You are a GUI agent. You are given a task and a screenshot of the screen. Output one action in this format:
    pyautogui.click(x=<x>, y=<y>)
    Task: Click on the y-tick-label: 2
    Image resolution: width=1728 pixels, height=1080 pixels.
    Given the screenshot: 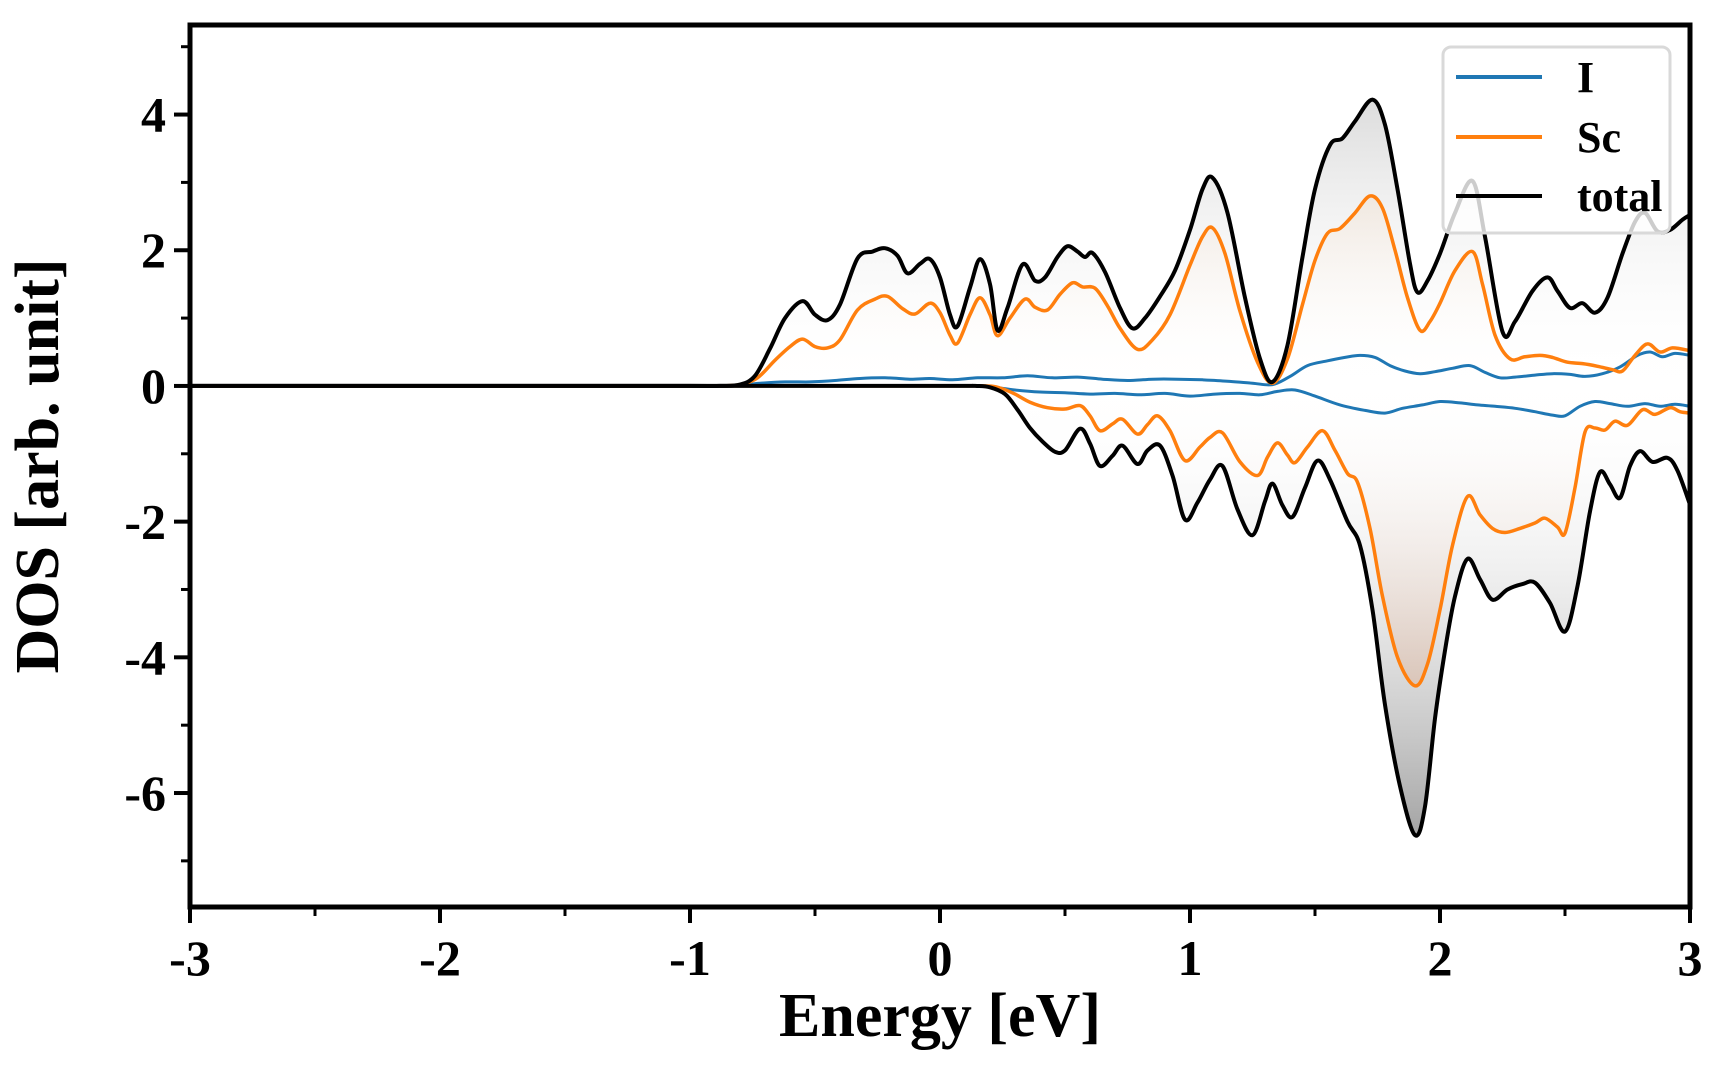 What is the action you would take?
    pyautogui.click(x=153, y=250)
    